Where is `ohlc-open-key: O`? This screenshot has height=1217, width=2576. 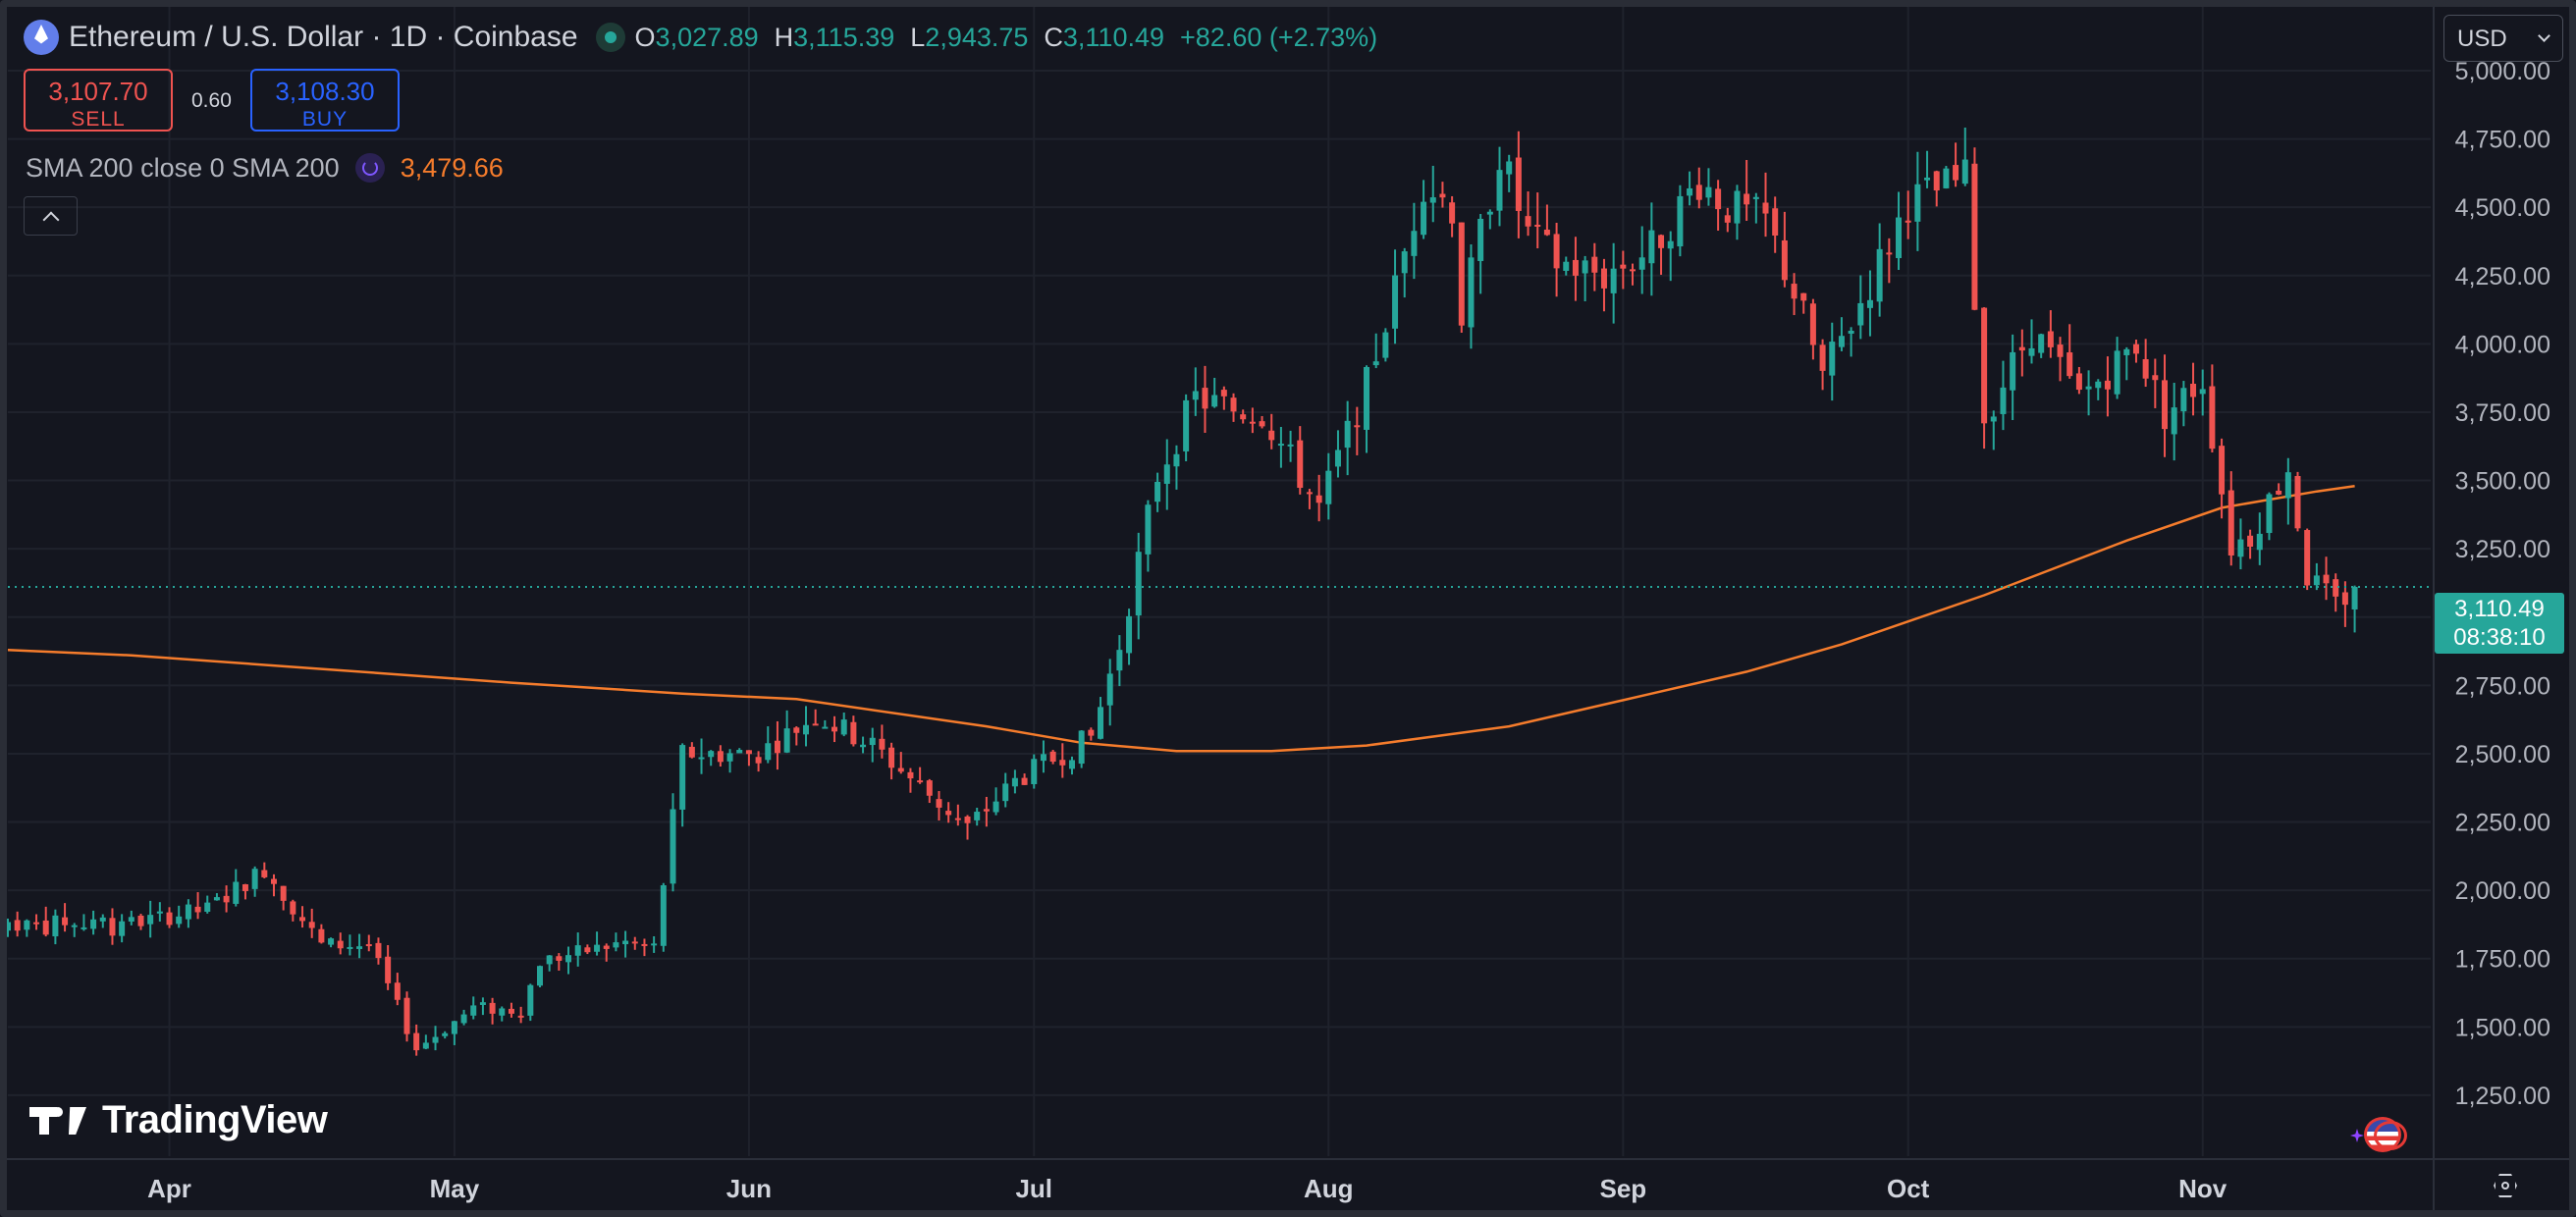 ohlc-open-key: O is located at coordinates (645, 37).